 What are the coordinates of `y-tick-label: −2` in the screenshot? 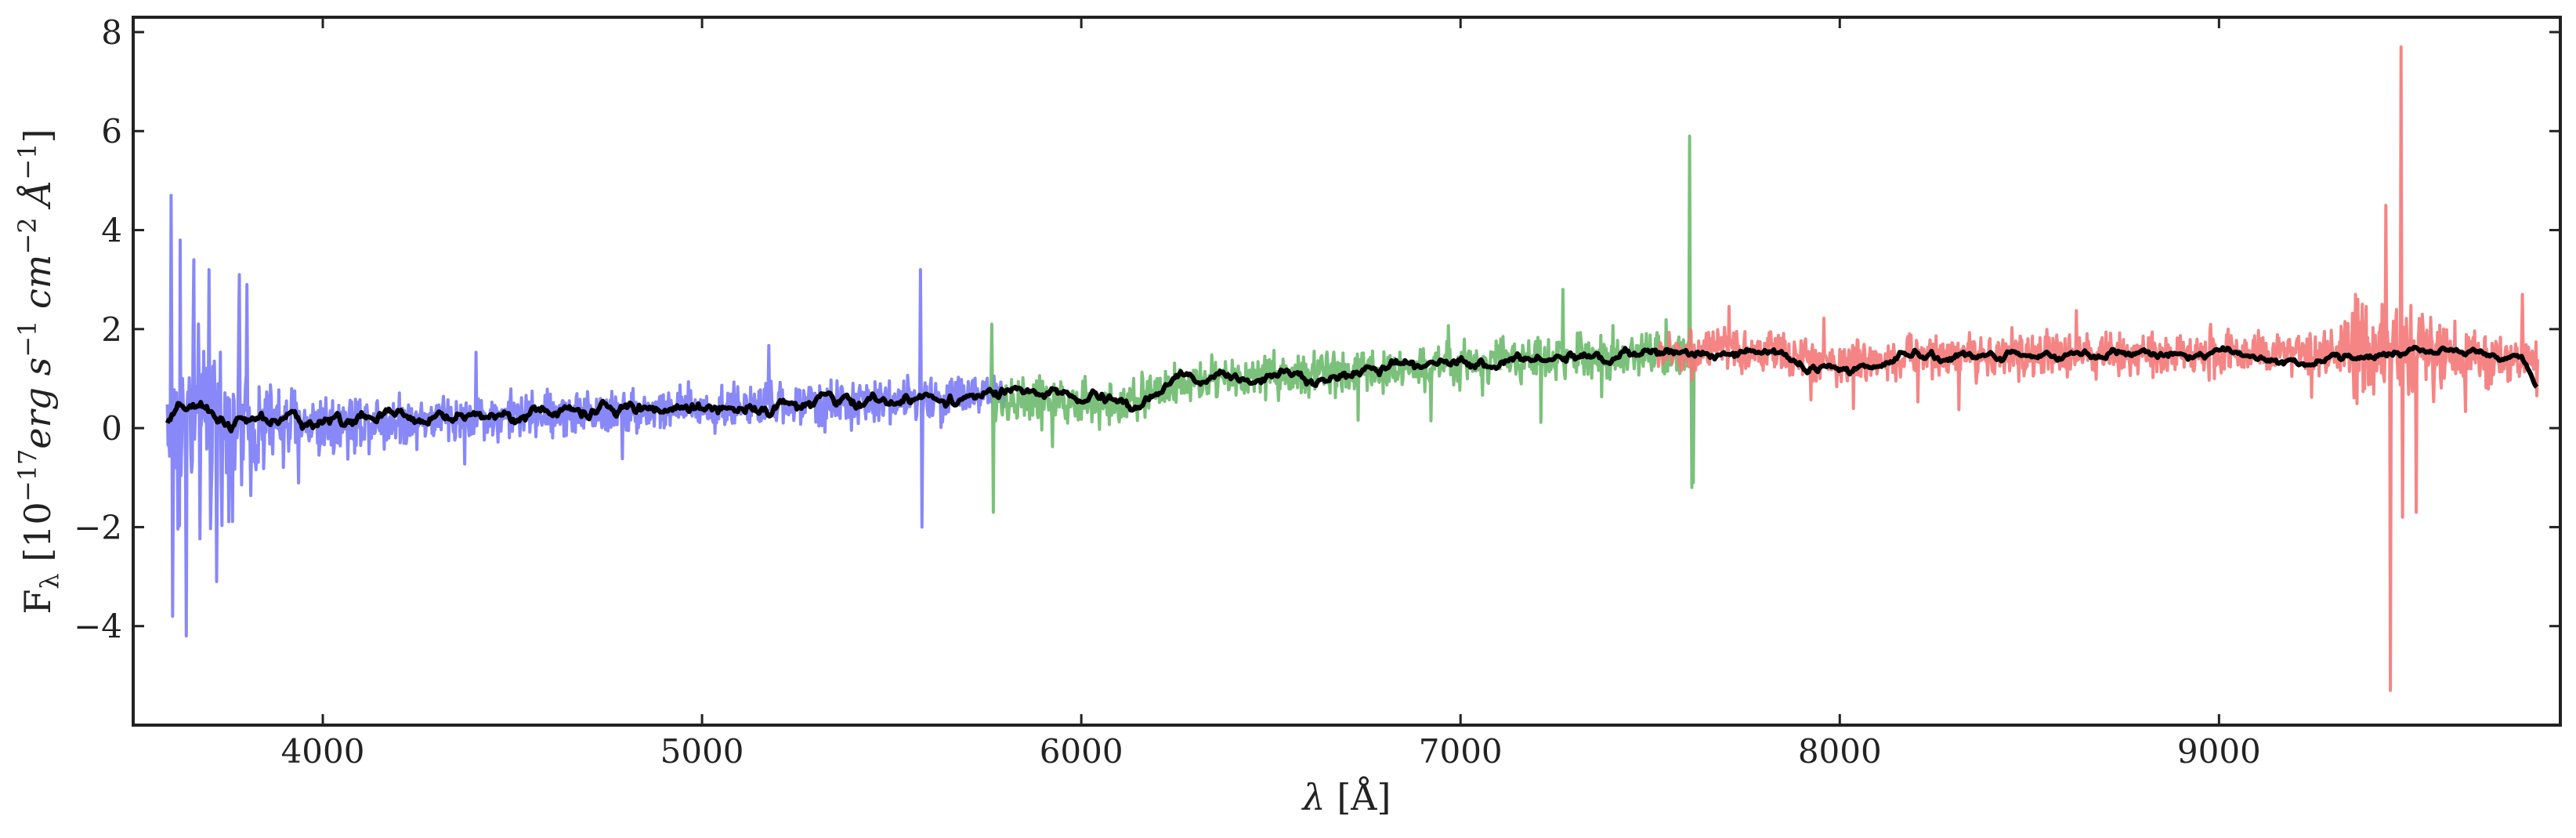 It's located at (98, 527).